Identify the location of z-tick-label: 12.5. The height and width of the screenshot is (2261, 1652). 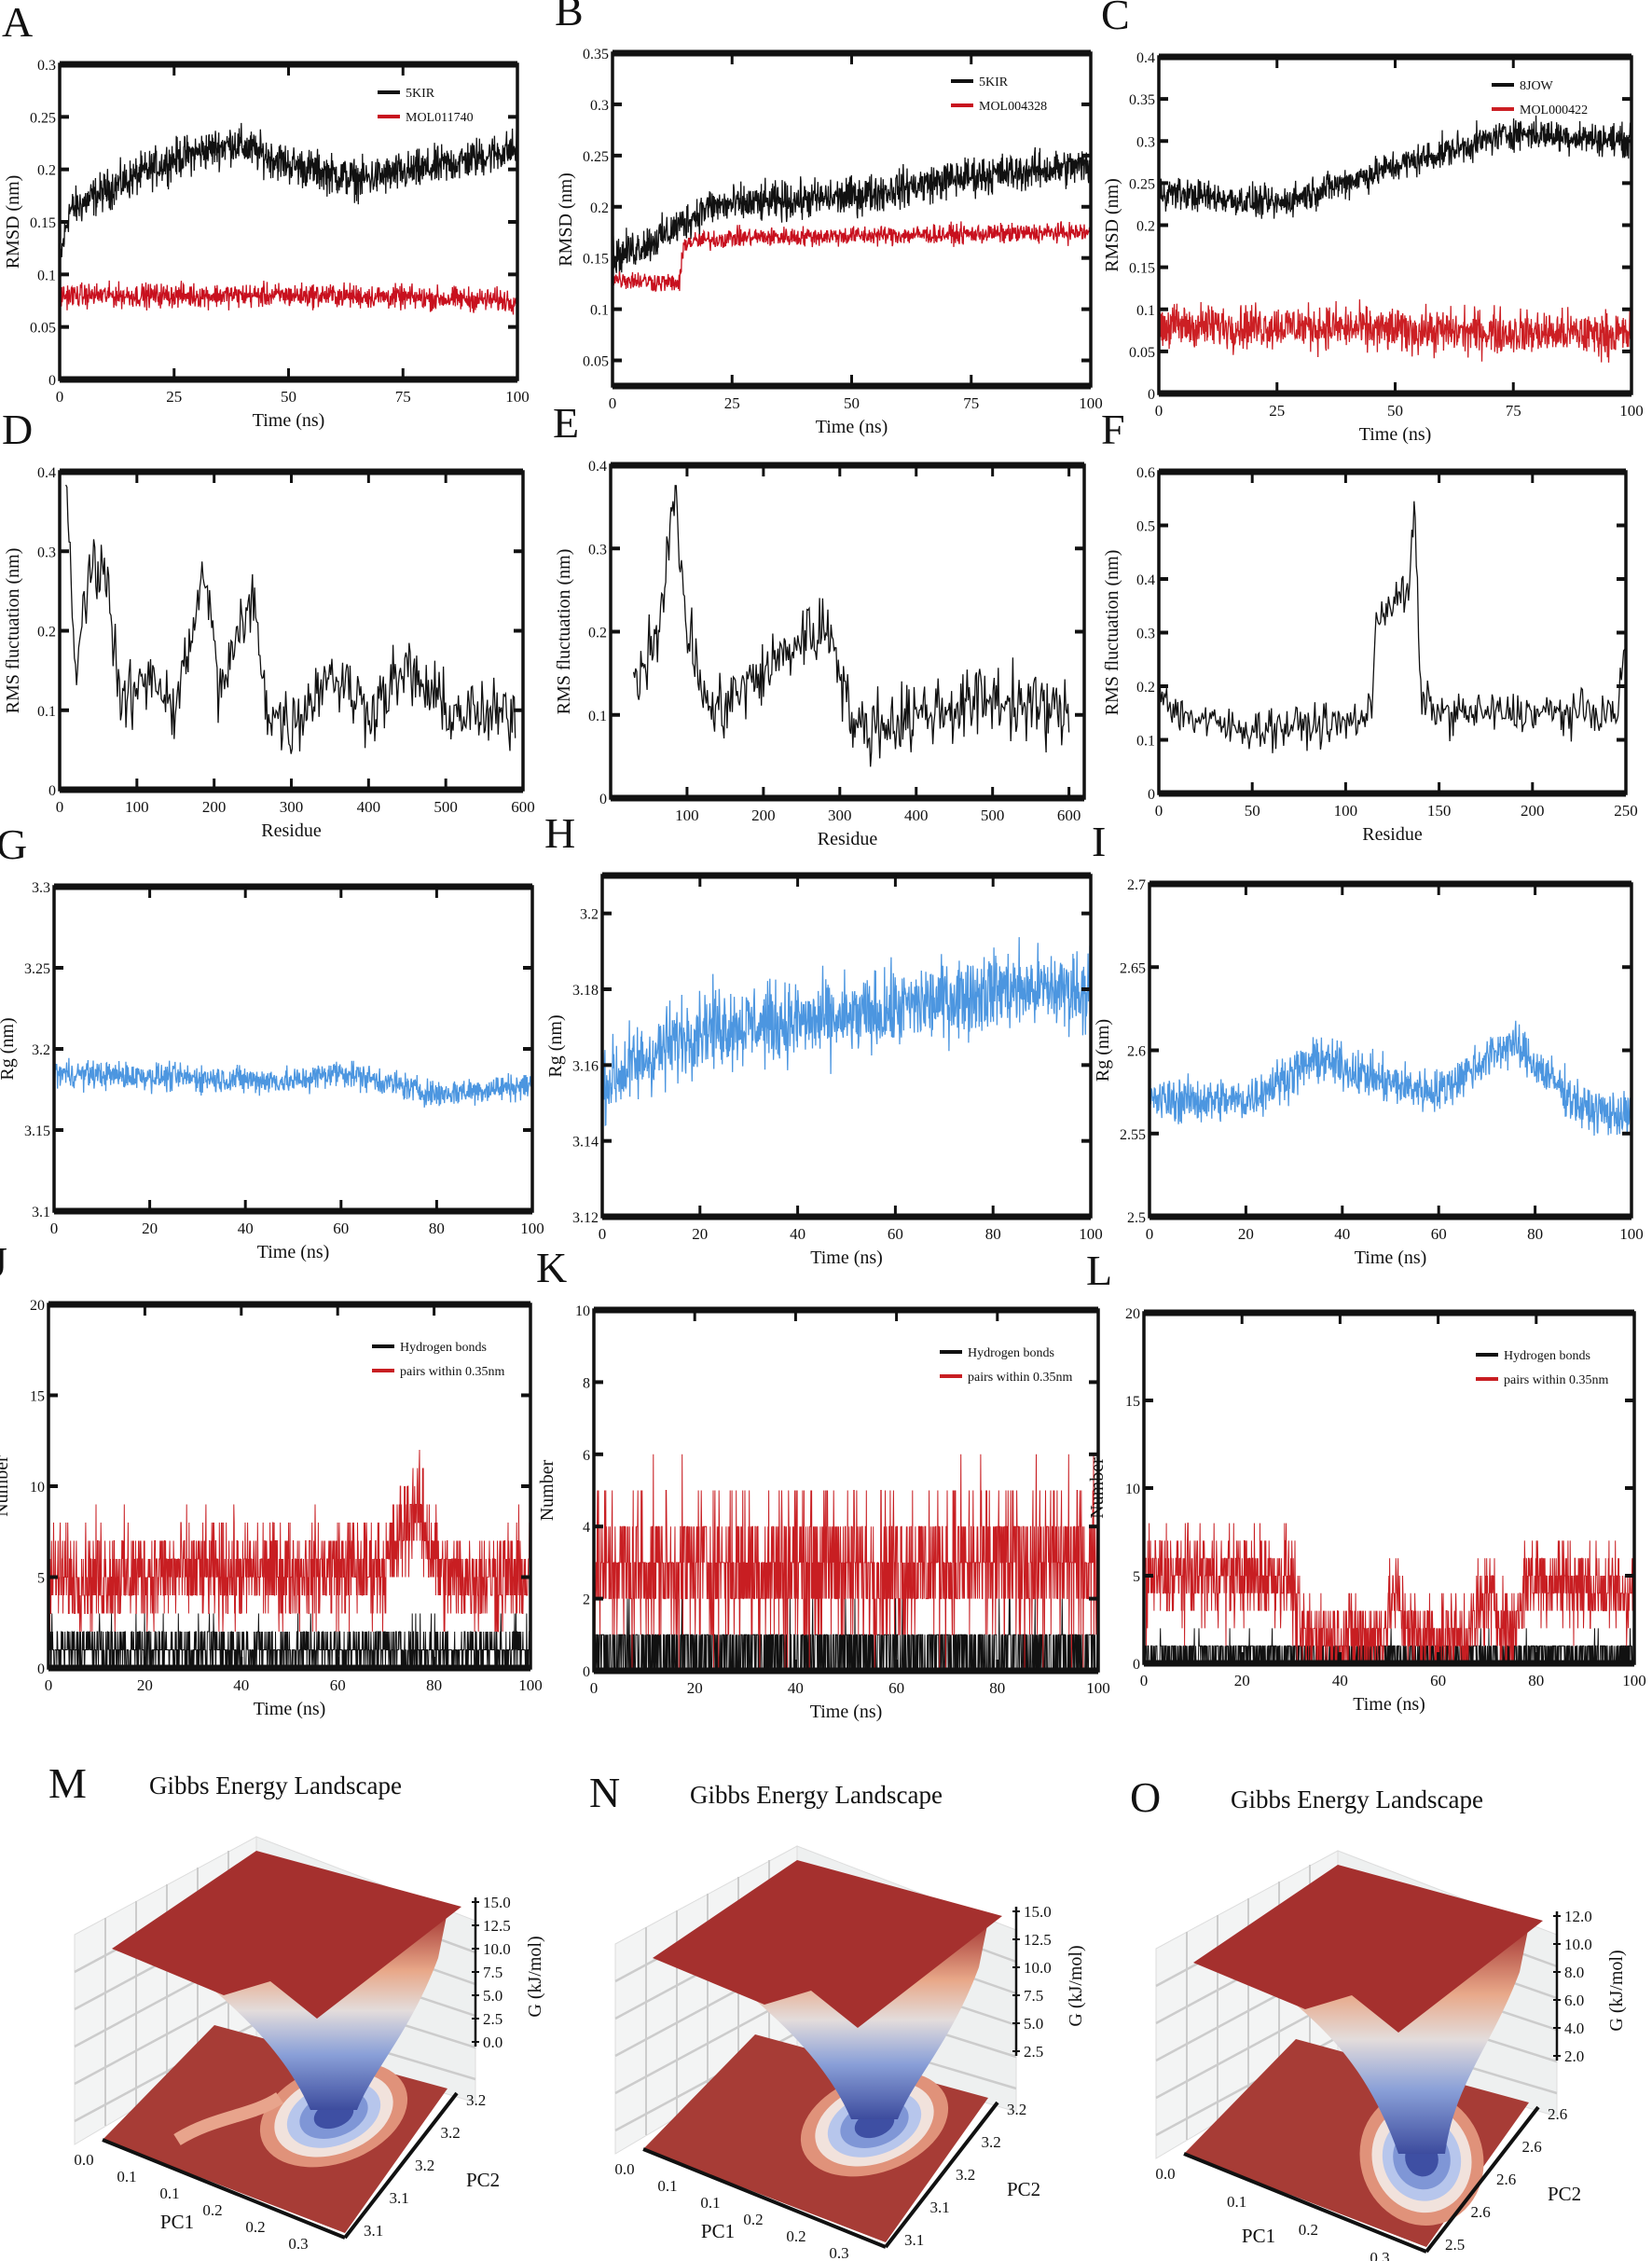
(1038, 1940).